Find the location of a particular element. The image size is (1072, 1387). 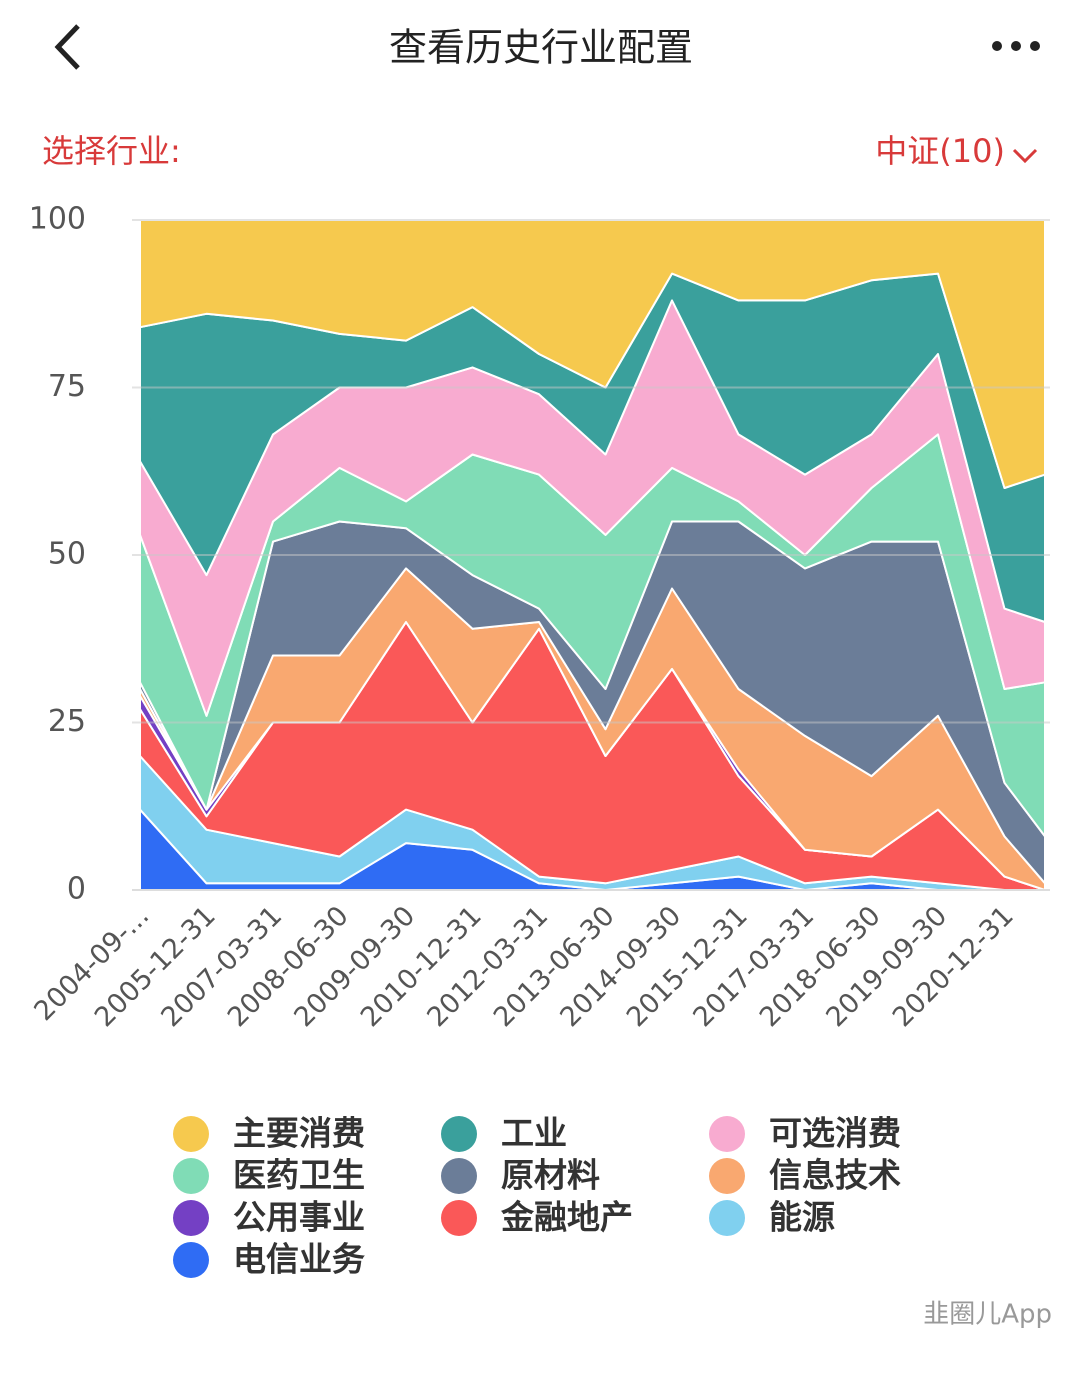

legend-label: 信息技术 is located at coordinates (835, 1175).